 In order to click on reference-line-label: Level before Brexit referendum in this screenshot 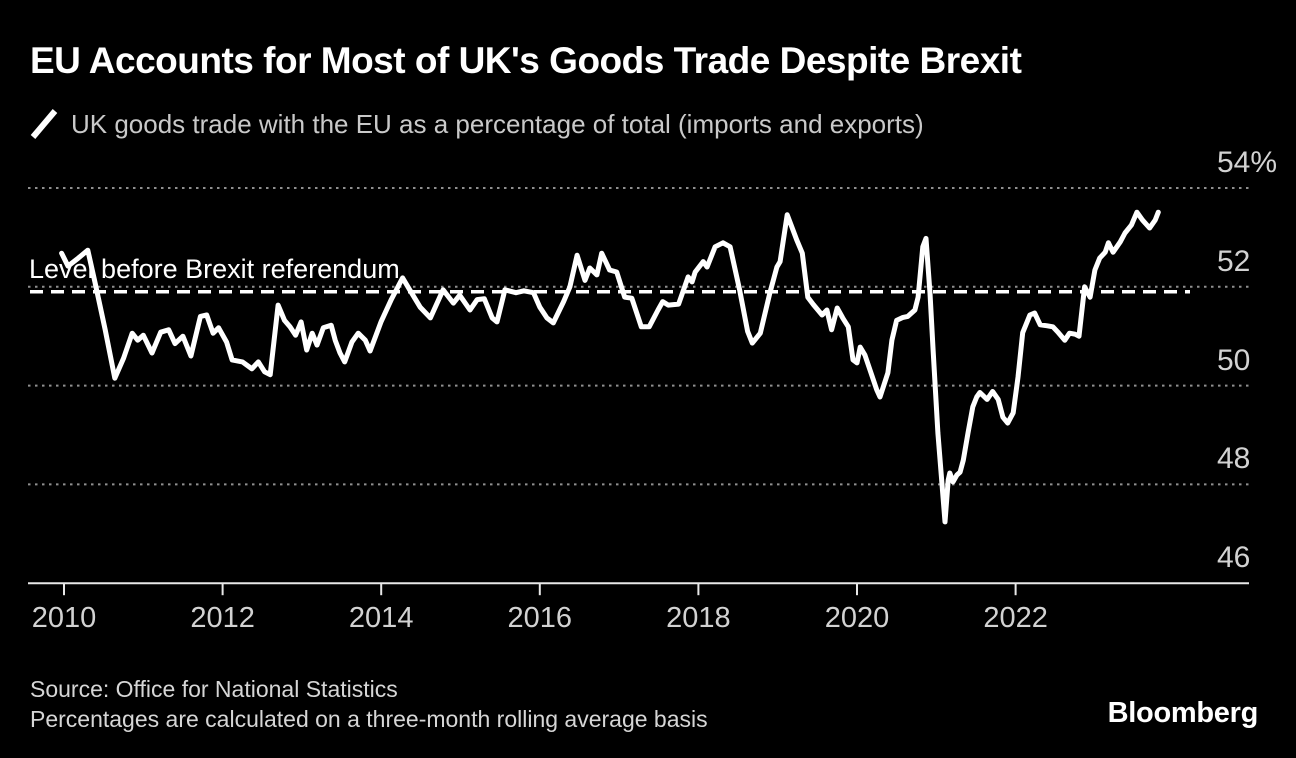, I will do `click(214, 269)`.